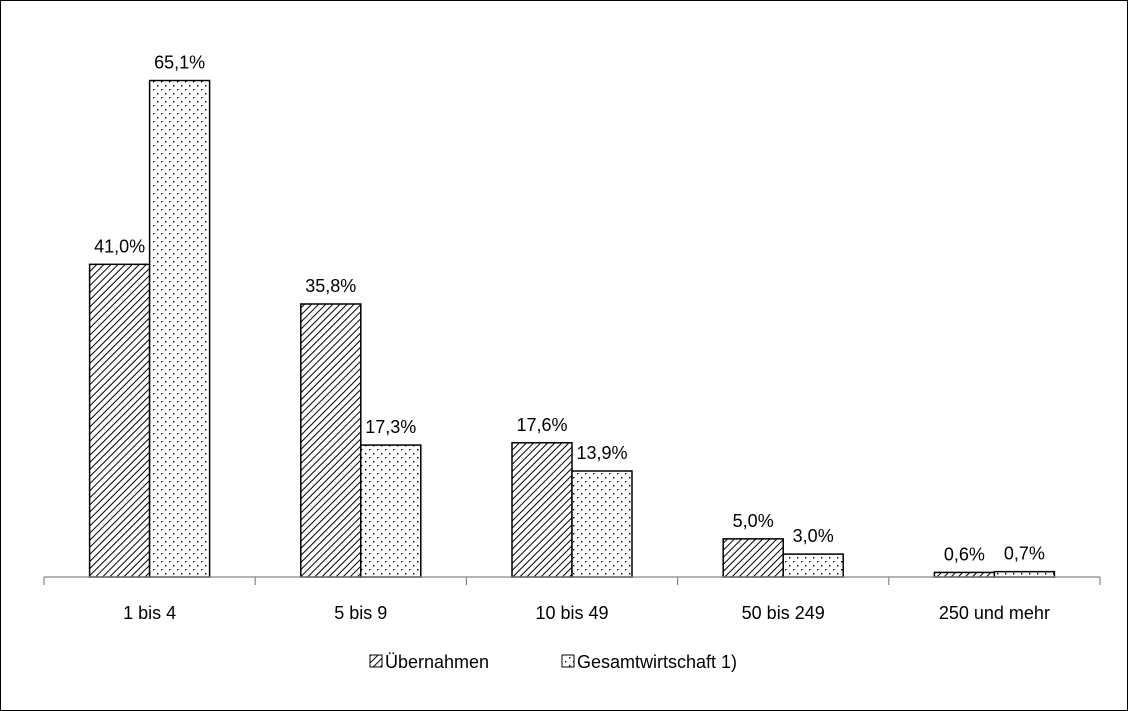  What do you see at coordinates (437, 662) in the screenshot?
I see `legend-label-bernahmen: Übernahmen` at bounding box center [437, 662].